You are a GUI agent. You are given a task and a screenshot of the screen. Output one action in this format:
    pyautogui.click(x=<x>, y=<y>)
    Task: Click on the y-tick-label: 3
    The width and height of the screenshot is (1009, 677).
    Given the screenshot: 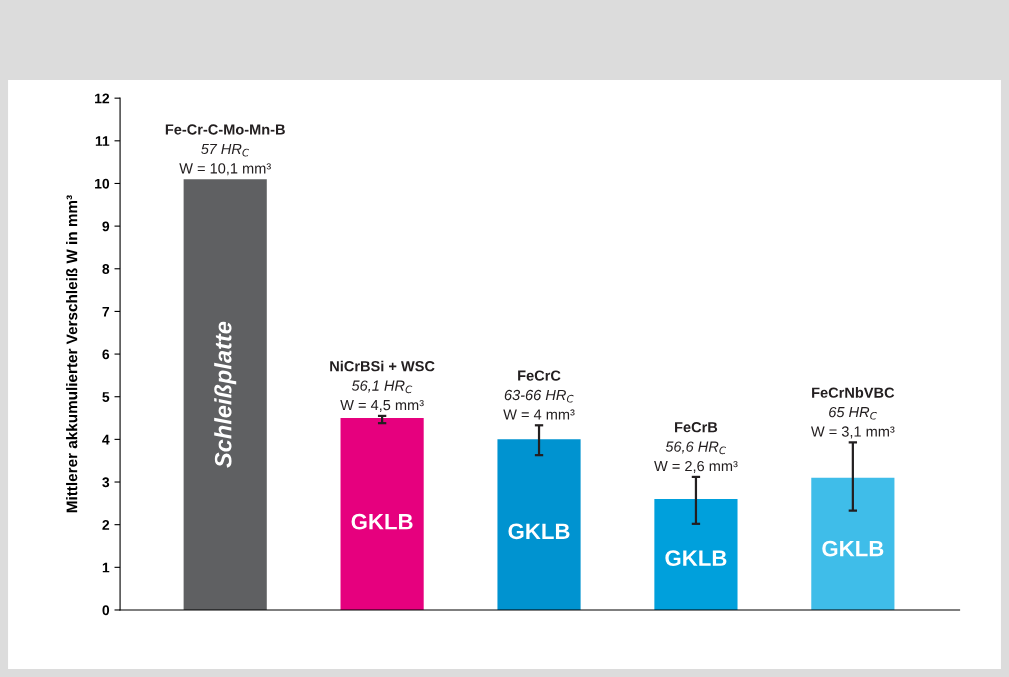 What is the action you would take?
    pyautogui.click(x=106, y=482)
    